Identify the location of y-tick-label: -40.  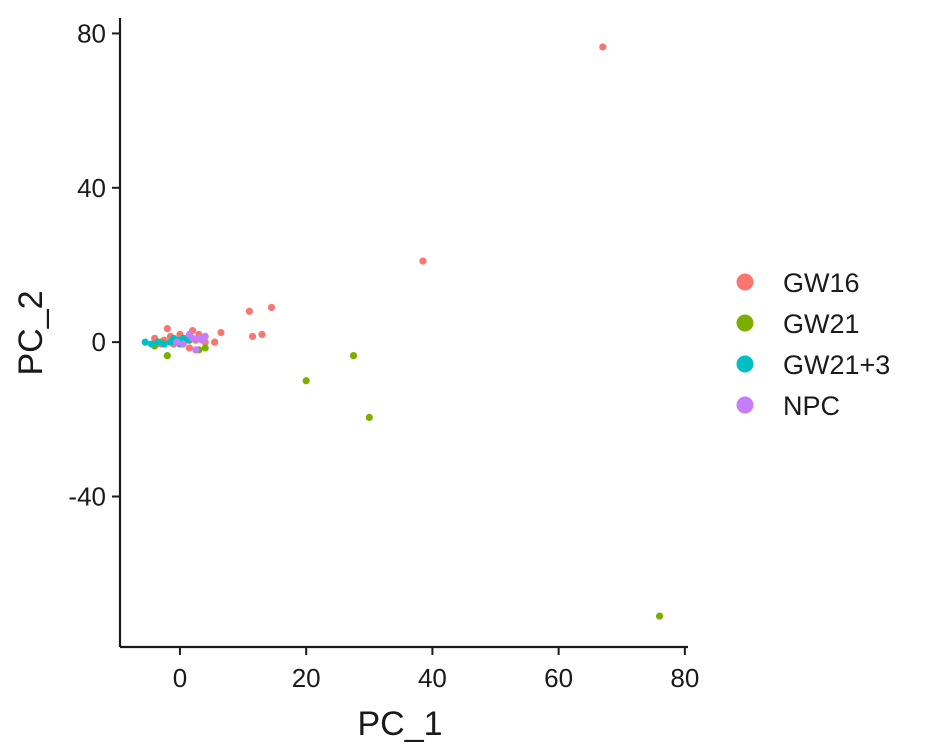
(87, 497).